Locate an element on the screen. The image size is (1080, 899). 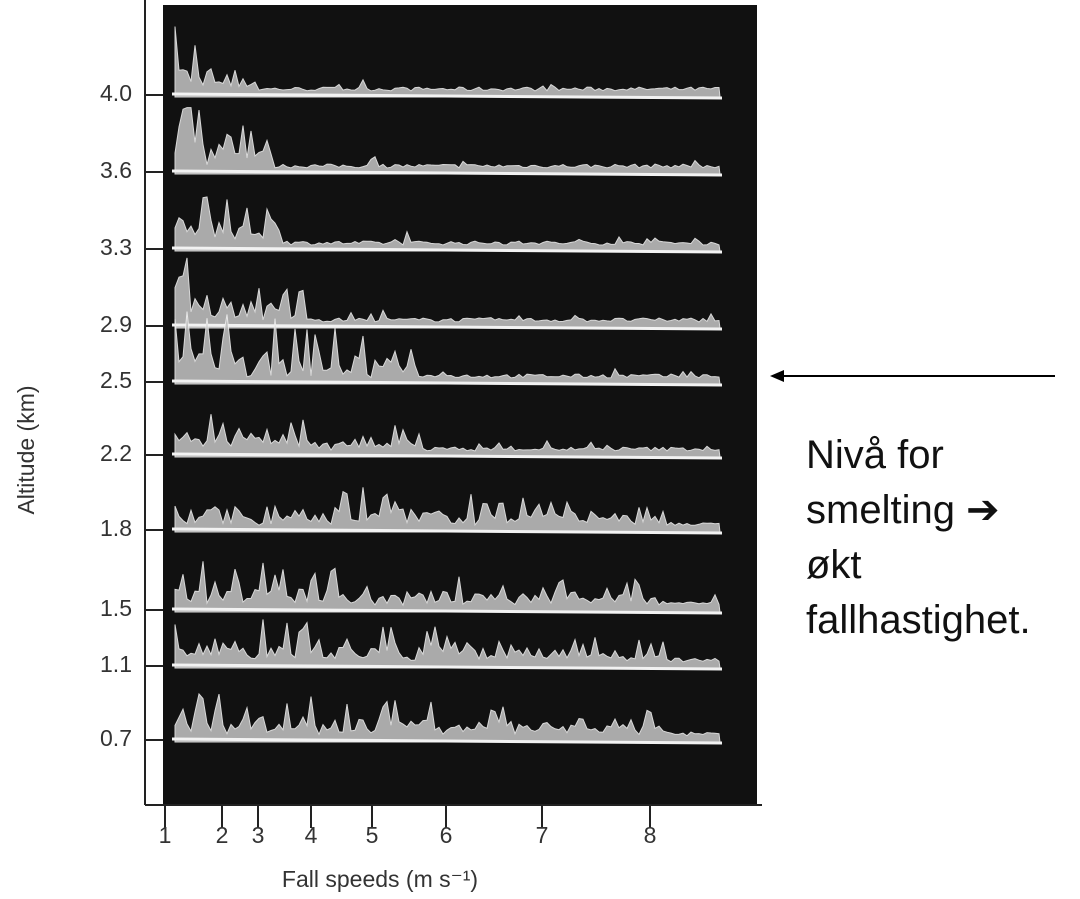
annotation-line: Nivå for is located at coordinates (875, 455).